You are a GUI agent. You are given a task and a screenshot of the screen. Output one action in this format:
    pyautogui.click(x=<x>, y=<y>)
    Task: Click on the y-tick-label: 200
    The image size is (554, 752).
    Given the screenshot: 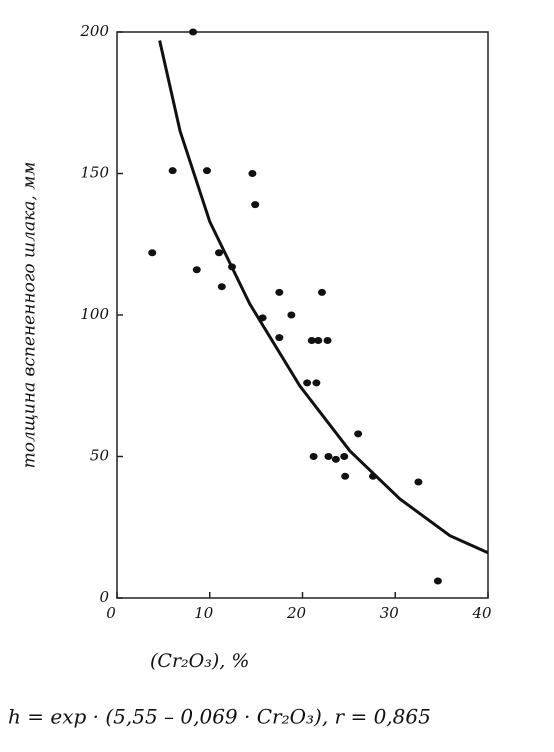 What is the action you would take?
    pyautogui.click(x=94, y=31)
    